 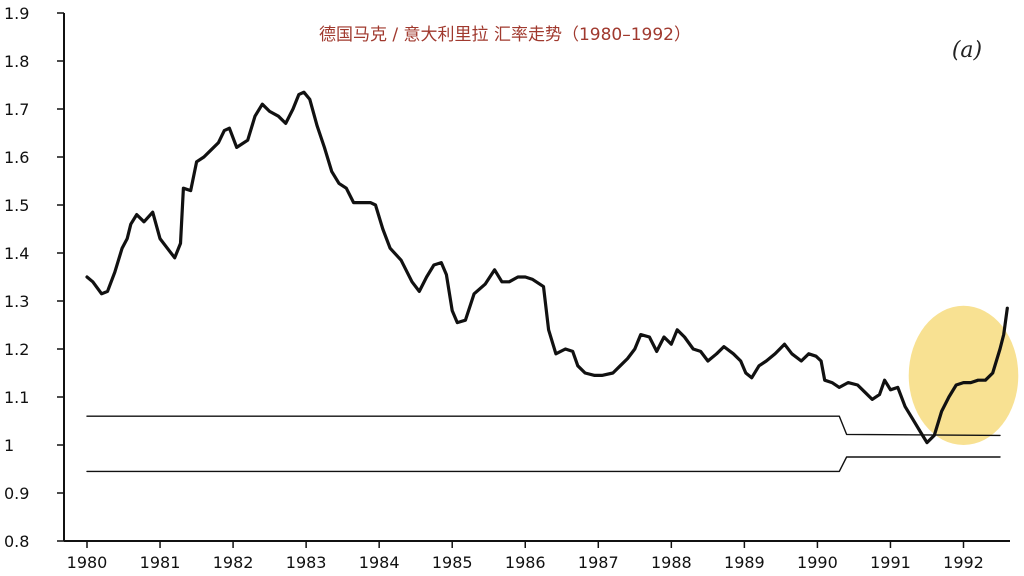 I want to click on x-tick-label: 1989, so click(x=744, y=562).